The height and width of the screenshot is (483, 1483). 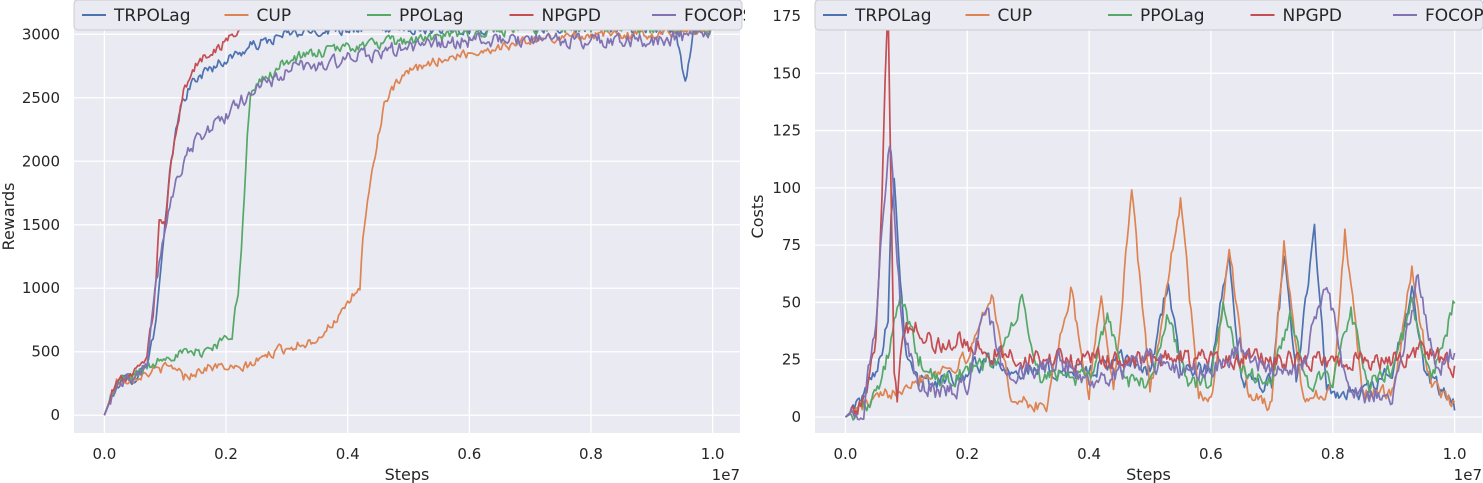 What do you see at coordinates (791, 360) in the screenshot?
I see `y-tick-label: 25` at bounding box center [791, 360].